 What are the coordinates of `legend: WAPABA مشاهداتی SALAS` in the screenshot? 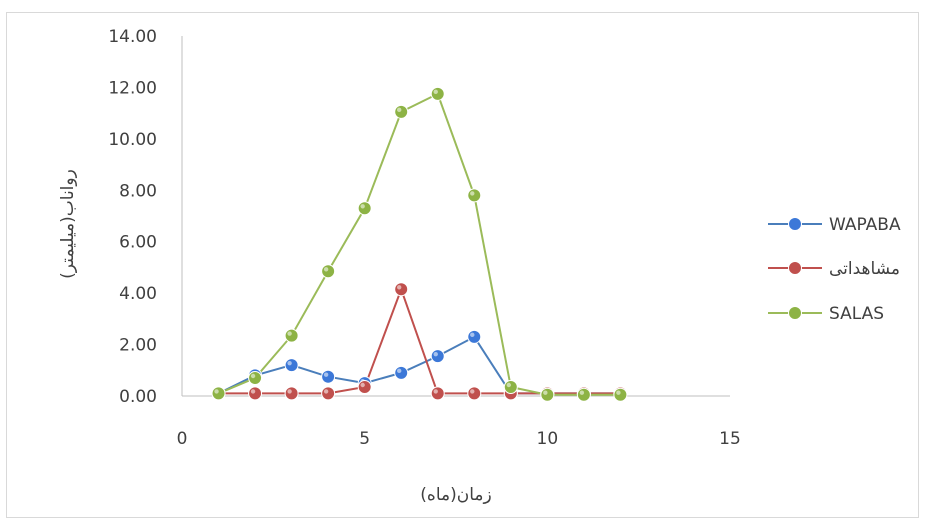 It's located at (834, 269).